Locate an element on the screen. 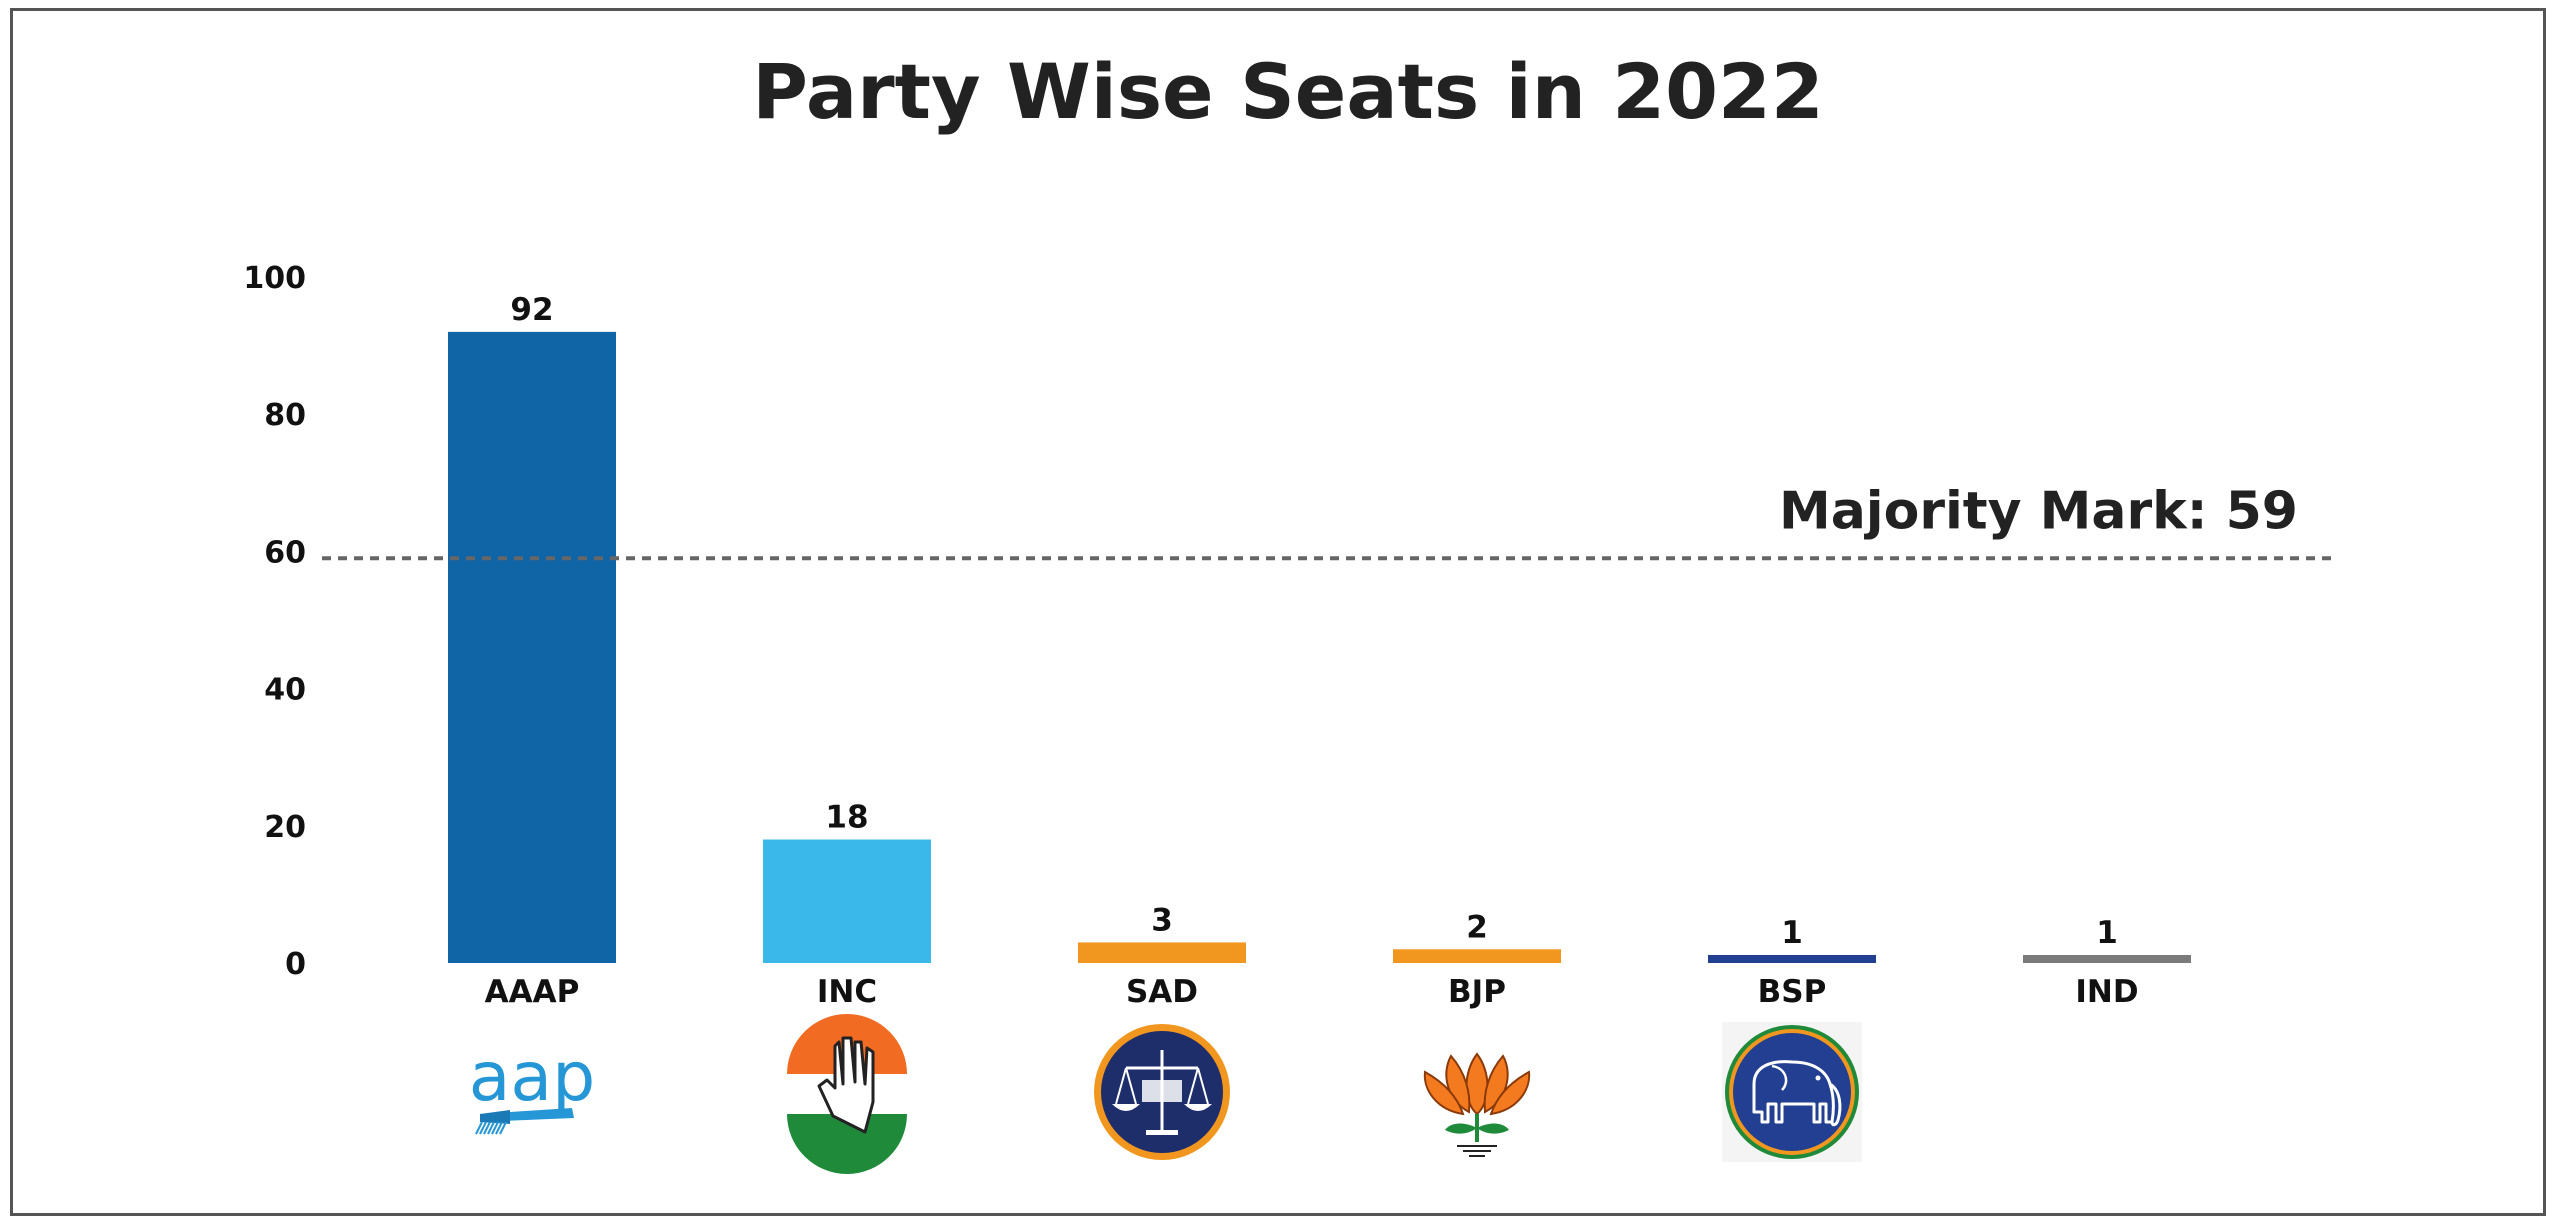  congress-hand-logo is located at coordinates (847, 1094).